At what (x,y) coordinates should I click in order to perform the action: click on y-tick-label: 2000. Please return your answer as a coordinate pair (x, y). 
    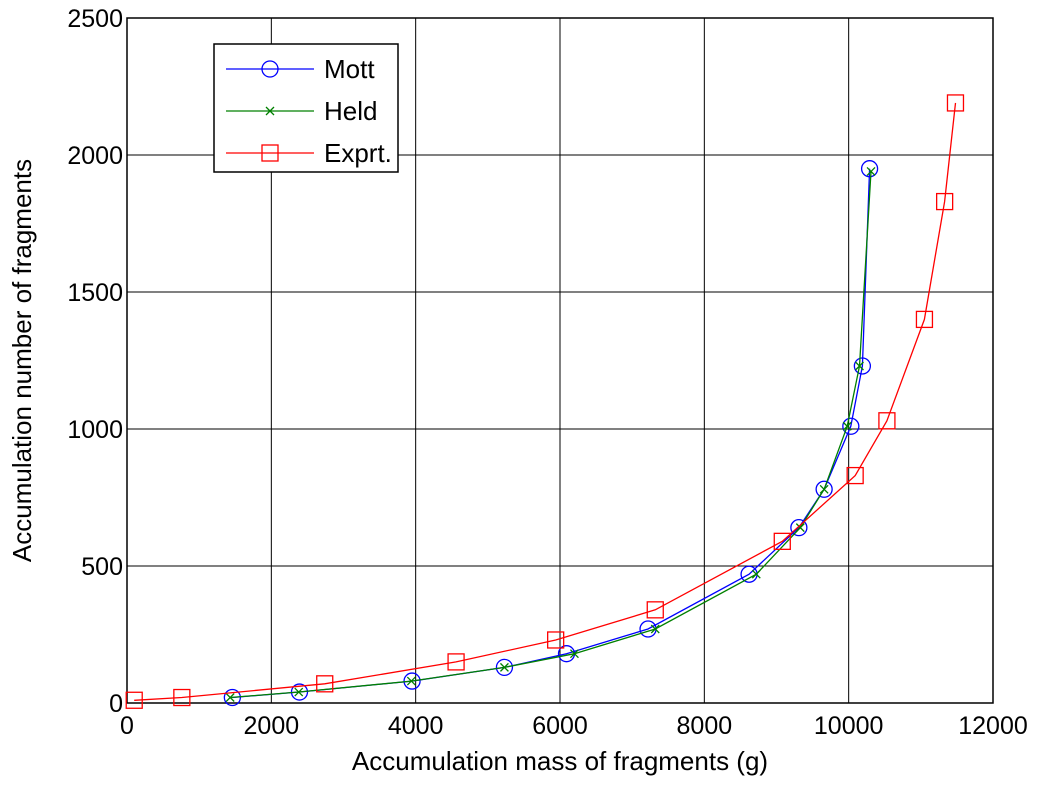
    Looking at the image, I should click on (95, 156).